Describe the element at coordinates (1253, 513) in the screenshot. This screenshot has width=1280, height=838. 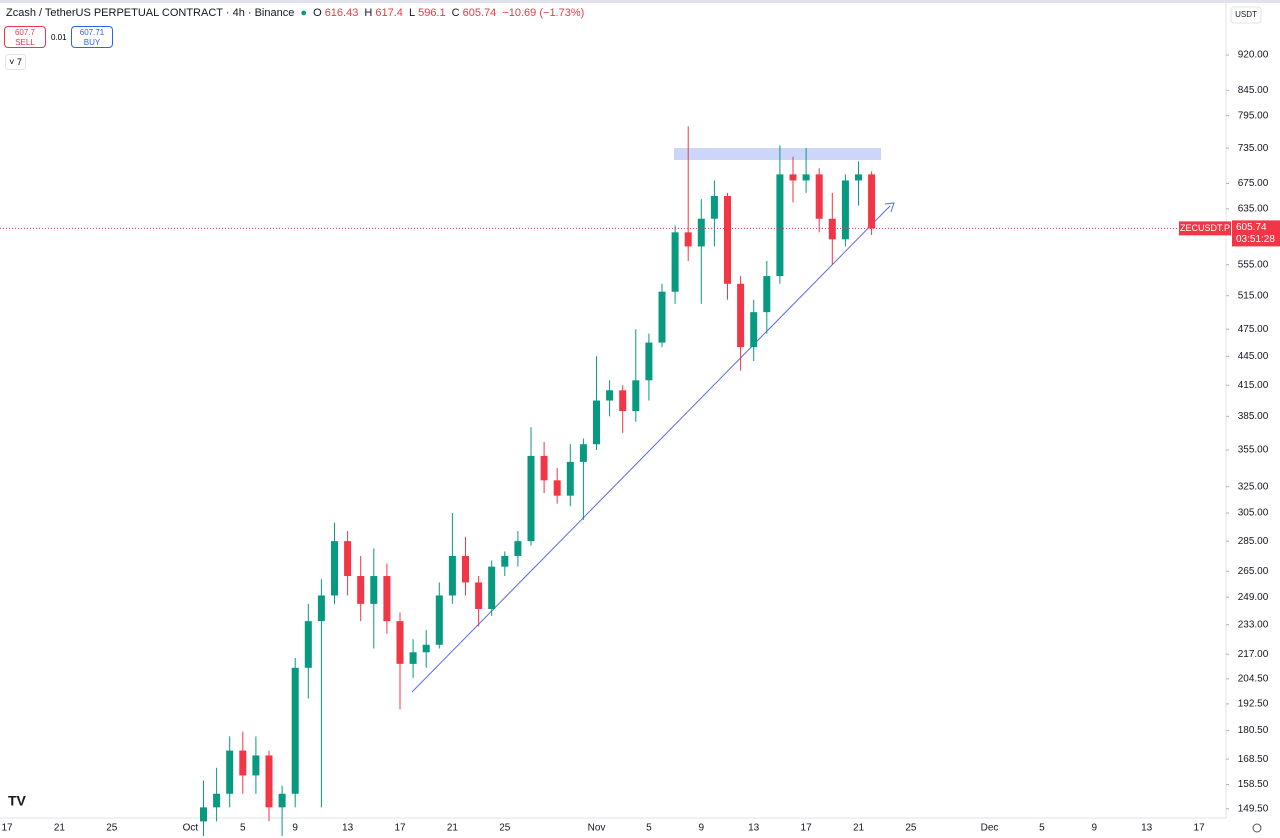
I see `y-tick-label: 305.00` at that location.